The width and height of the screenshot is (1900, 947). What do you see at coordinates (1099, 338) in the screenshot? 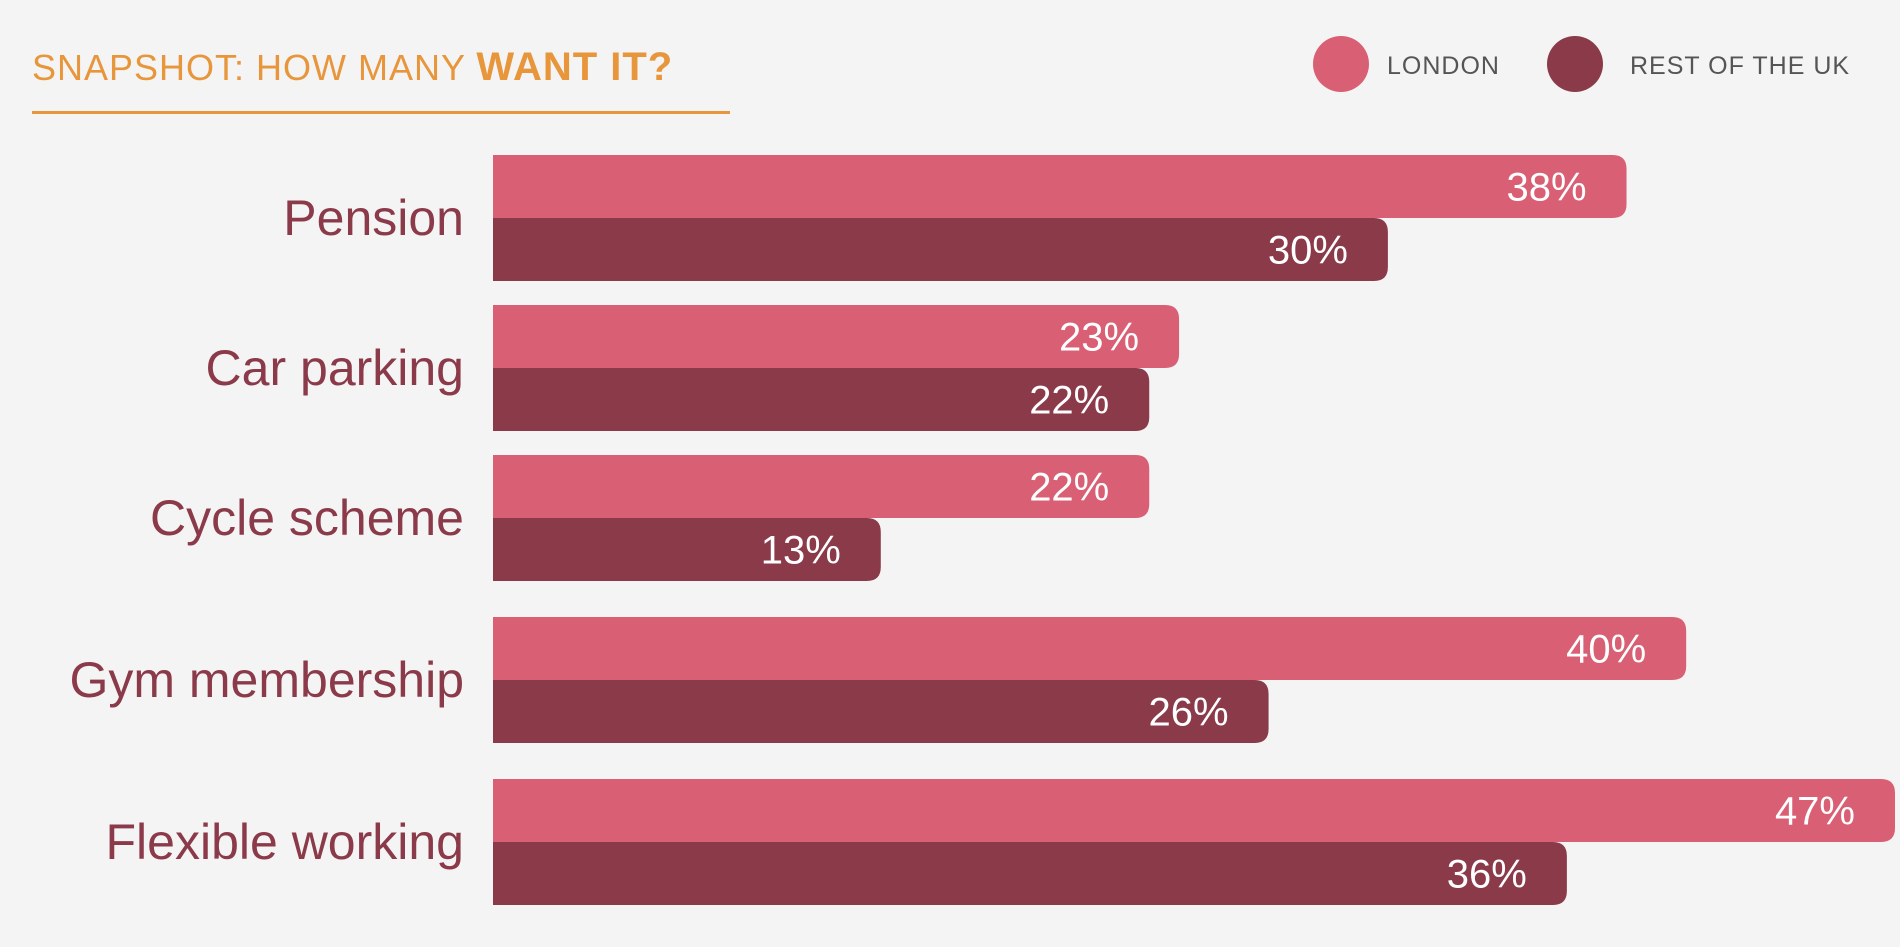
I see `value-label-london-car-parking: 23%` at bounding box center [1099, 338].